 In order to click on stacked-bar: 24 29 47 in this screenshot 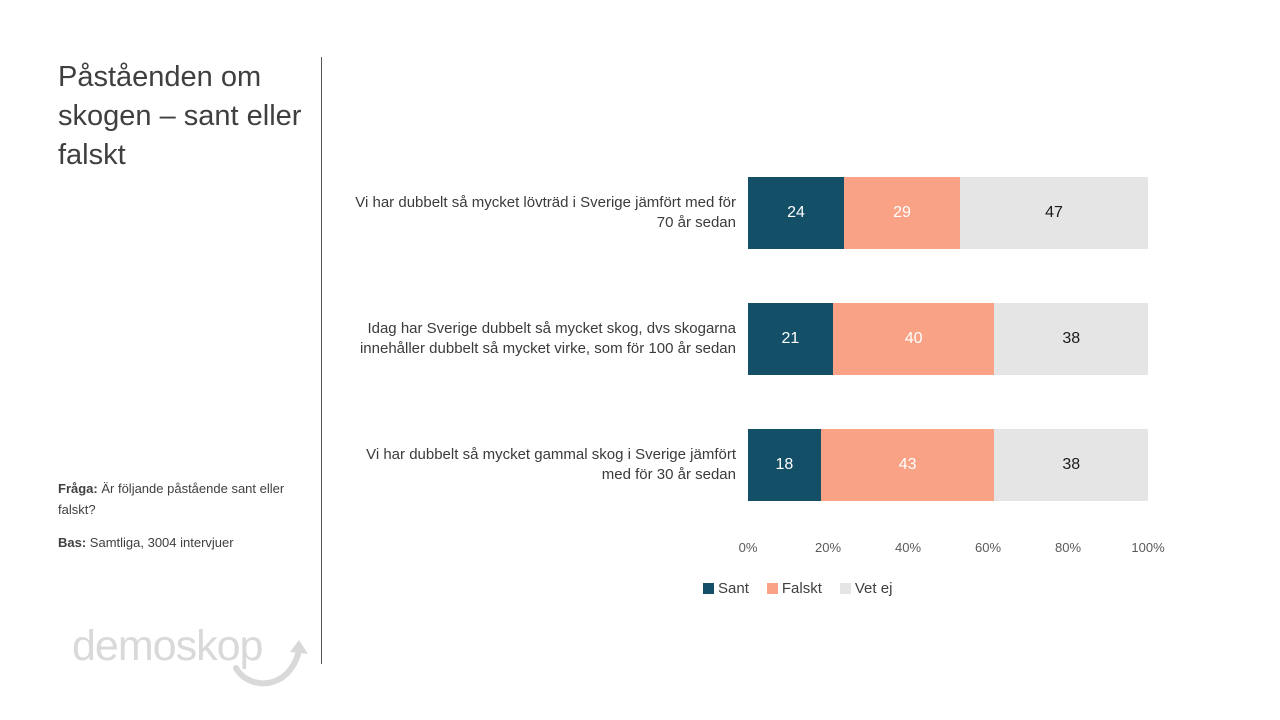, I will do `click(948, 213)`.